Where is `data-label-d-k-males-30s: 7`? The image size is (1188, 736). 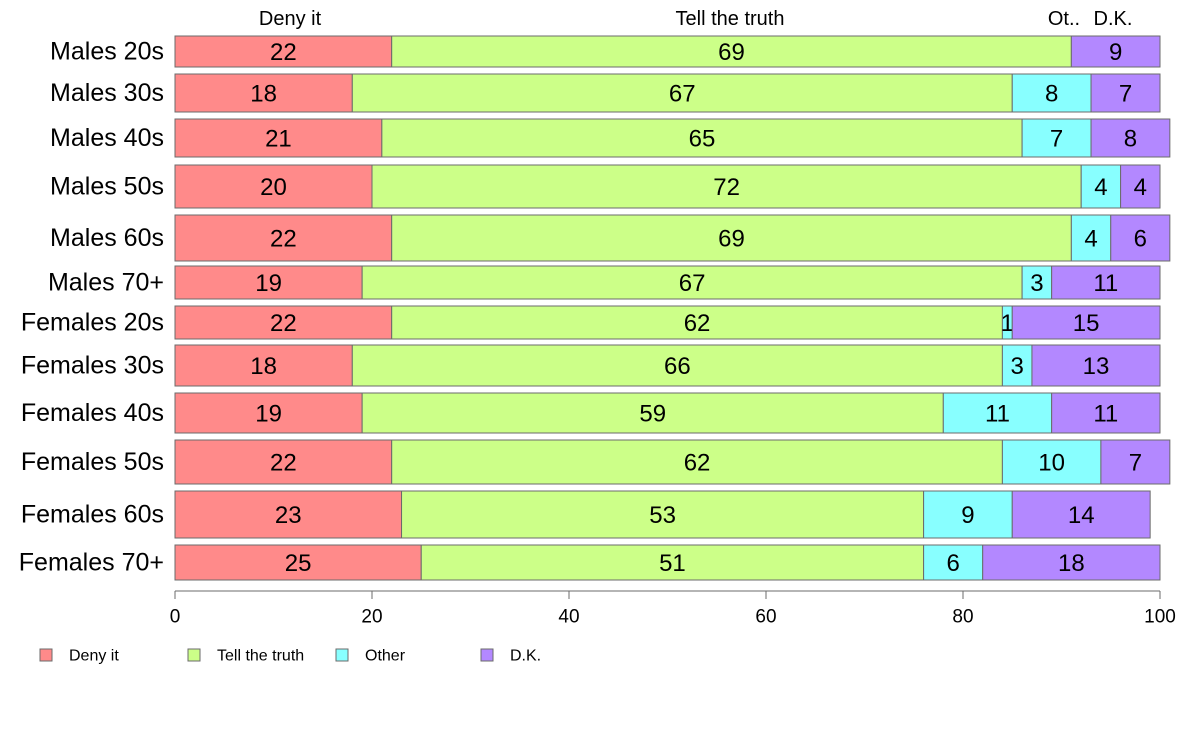
data-label-d-k-males-30s: 7 is located at coordinates (1125, 94).